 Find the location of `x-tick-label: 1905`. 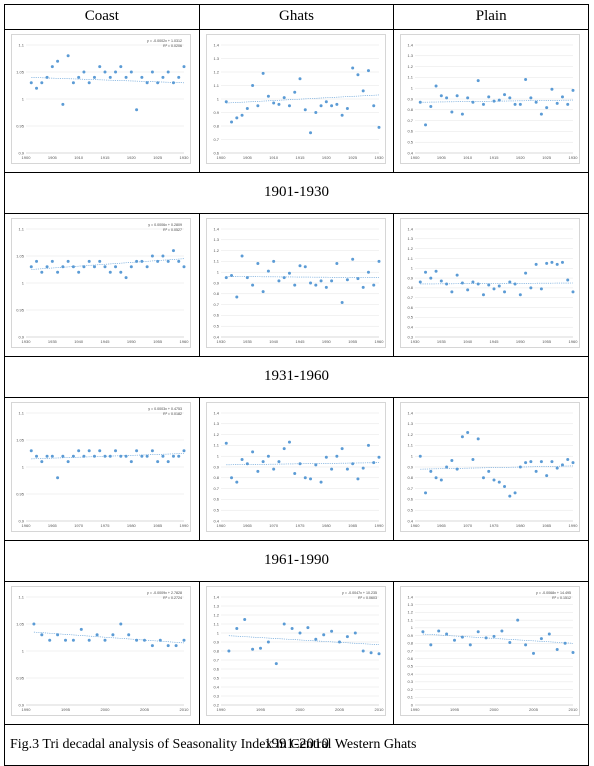

x-tick-label: 1905 is located at coordinates (248, 157).